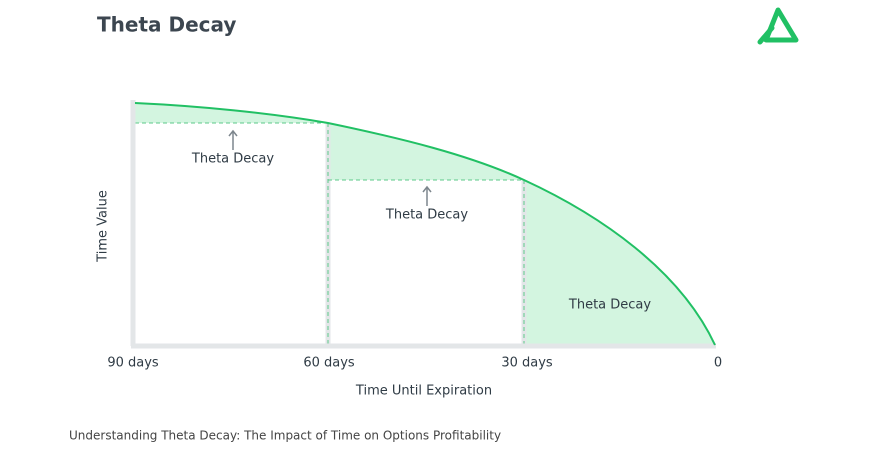  I want to click on logo, so click(778, 26).